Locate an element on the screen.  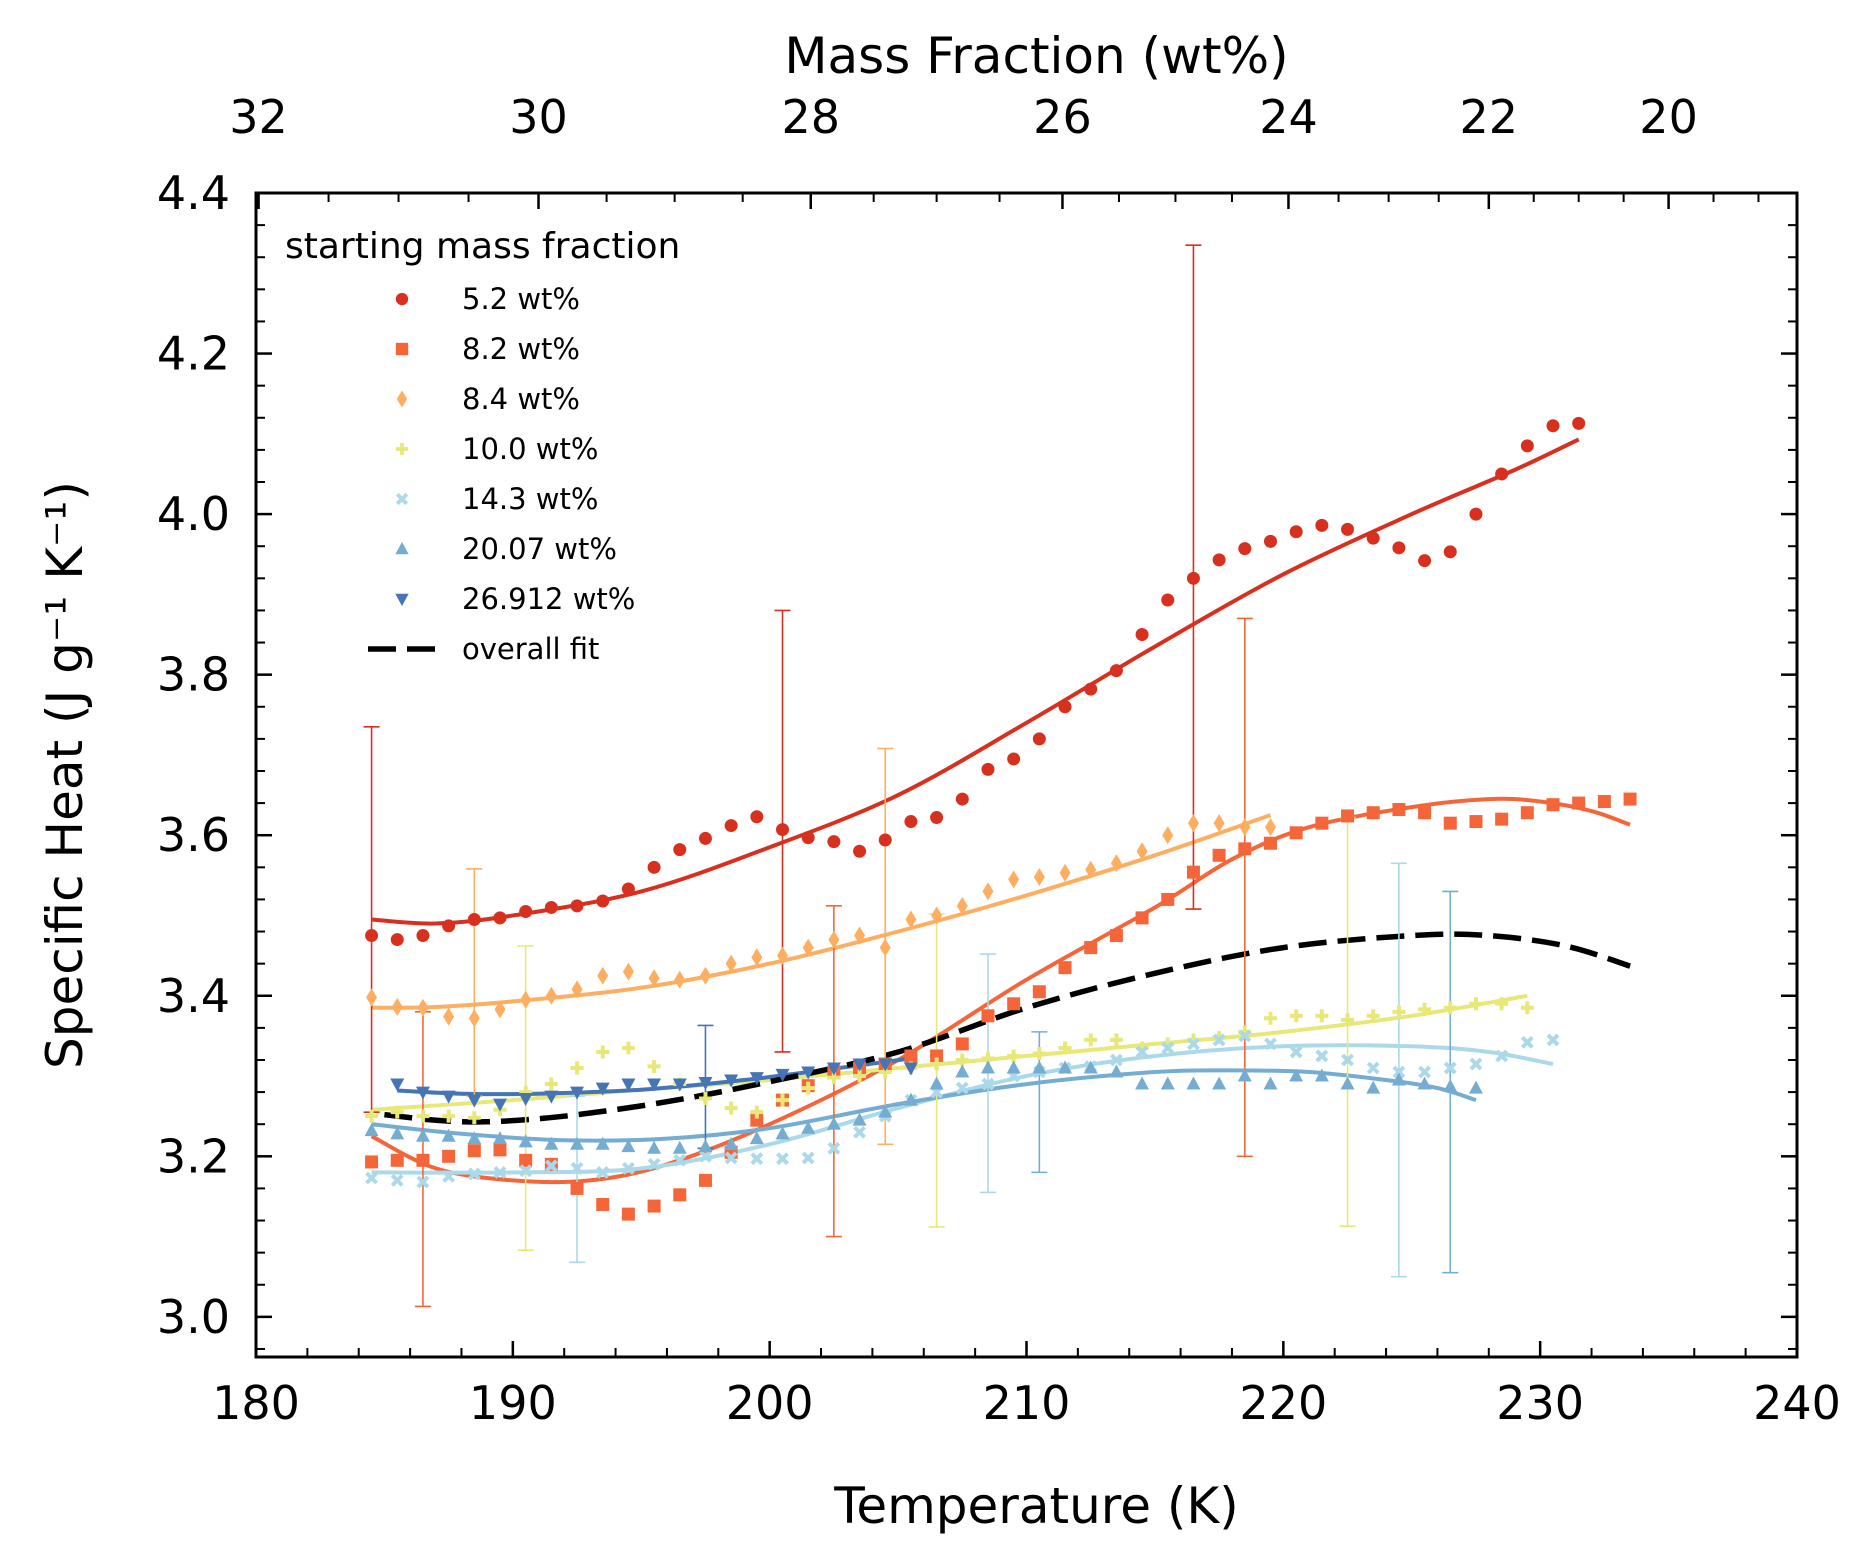
legend-label: 26.912 wt% is located at coordinates (548, 599).